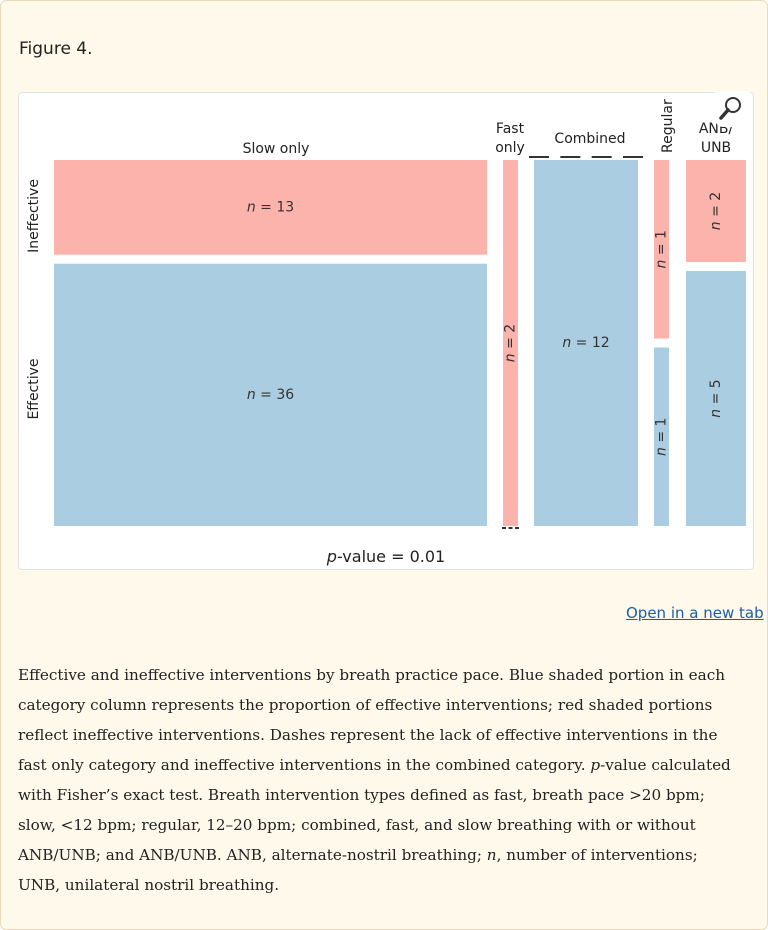 The height and width of the screenshot is (930, 768). I want to click on category-label-regular: Regular, so click(668, 126).